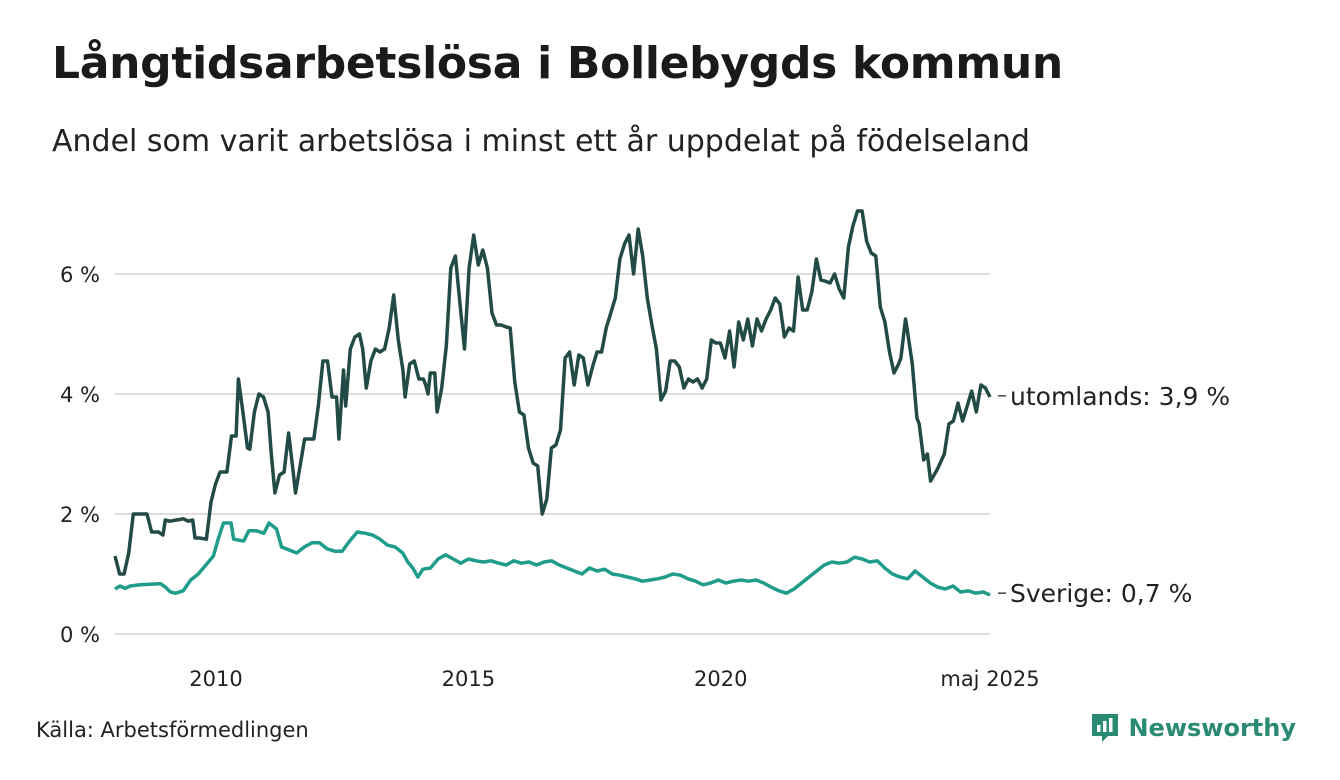 The image size is (1340, 780). I want to click on y-axis-ticks: 0 % 2 % 4 % 6 %, so click(80, 455).